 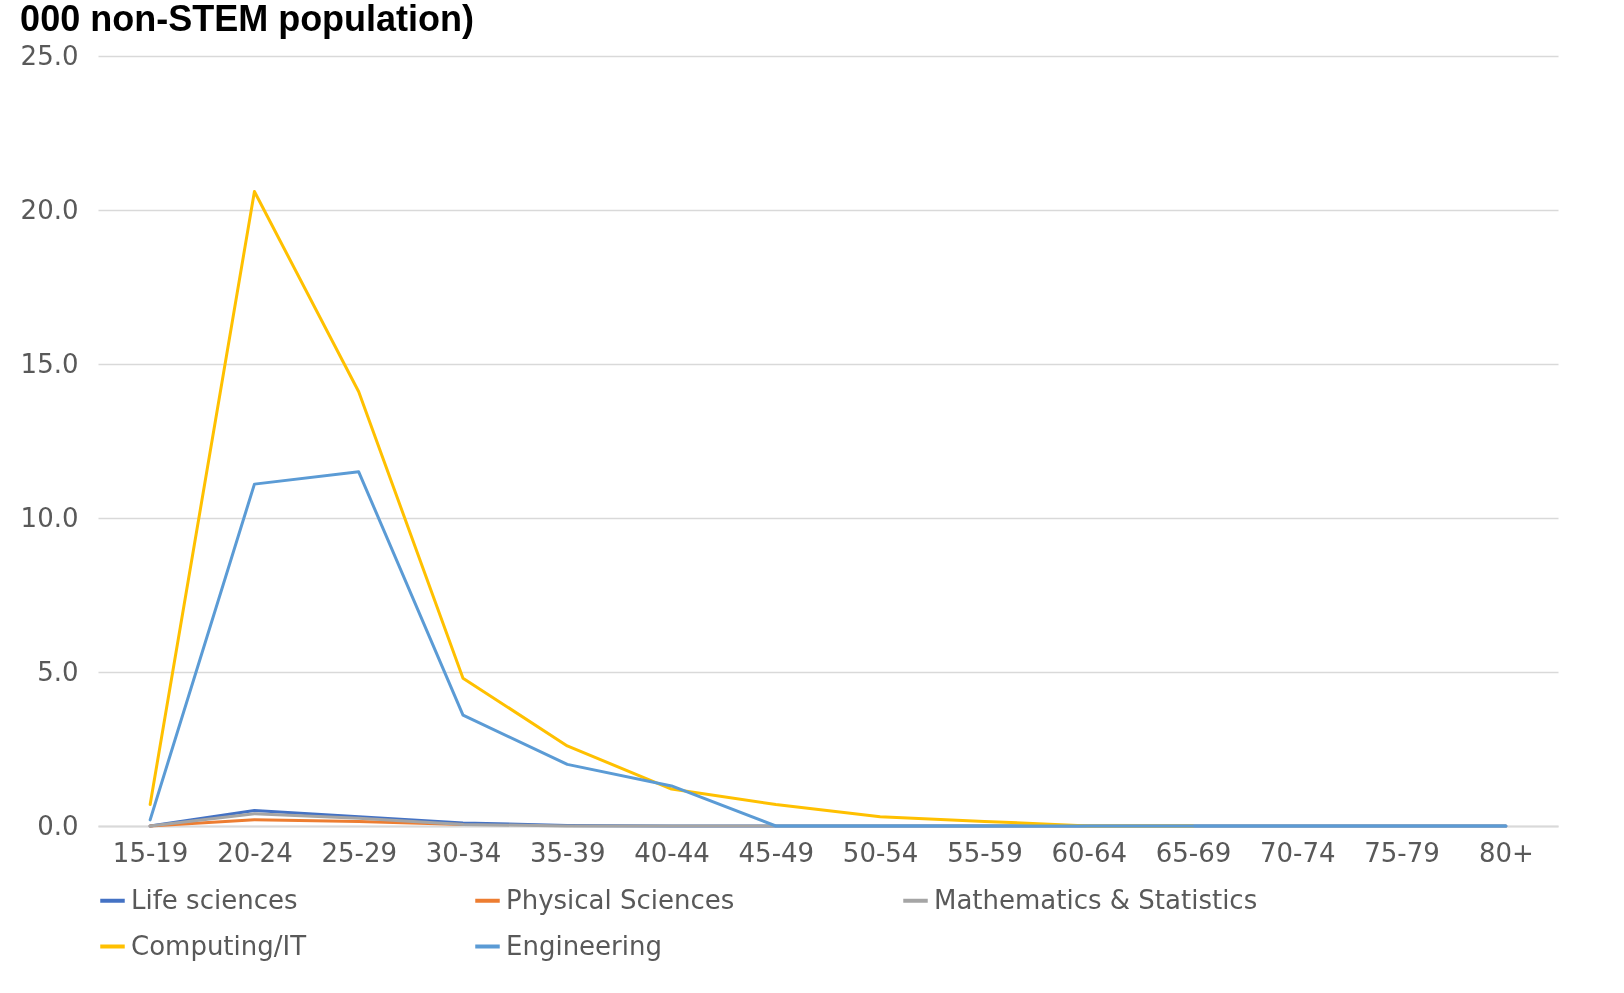 What do you see at coordinates (463, 852) in the screenshot?
I see `x-tick-label: 30-34` at bounding box center [463, 852].